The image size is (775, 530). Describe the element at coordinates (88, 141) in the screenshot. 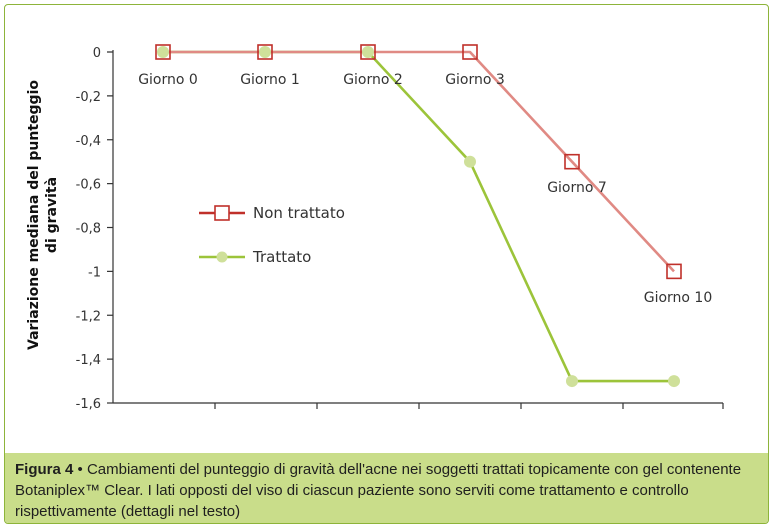

I see `y-tick-label: -0,4` at that location.